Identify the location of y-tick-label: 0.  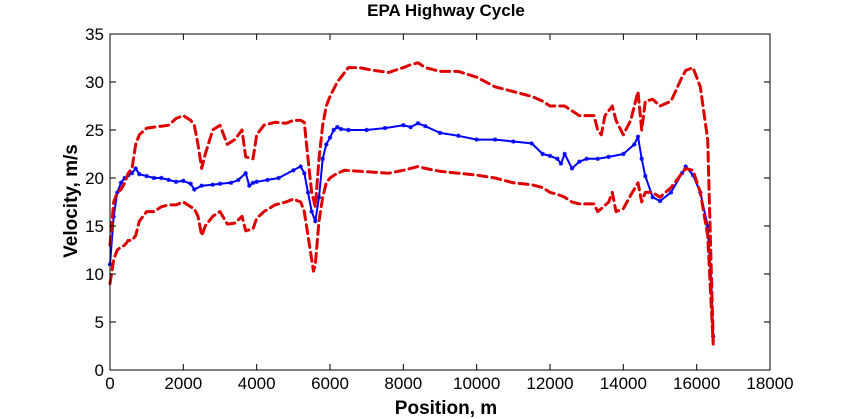
(99, 370).